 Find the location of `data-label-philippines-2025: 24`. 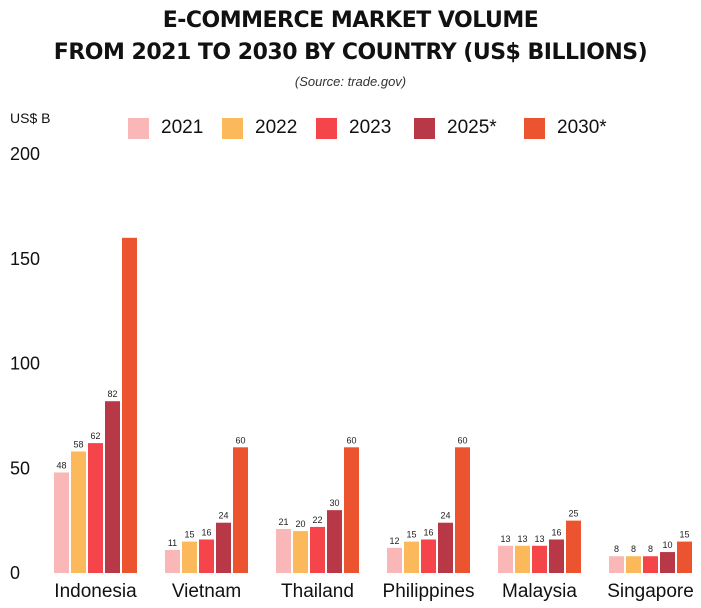

data-label-philippines-2025: 24 is located at coordinates (445, 516).